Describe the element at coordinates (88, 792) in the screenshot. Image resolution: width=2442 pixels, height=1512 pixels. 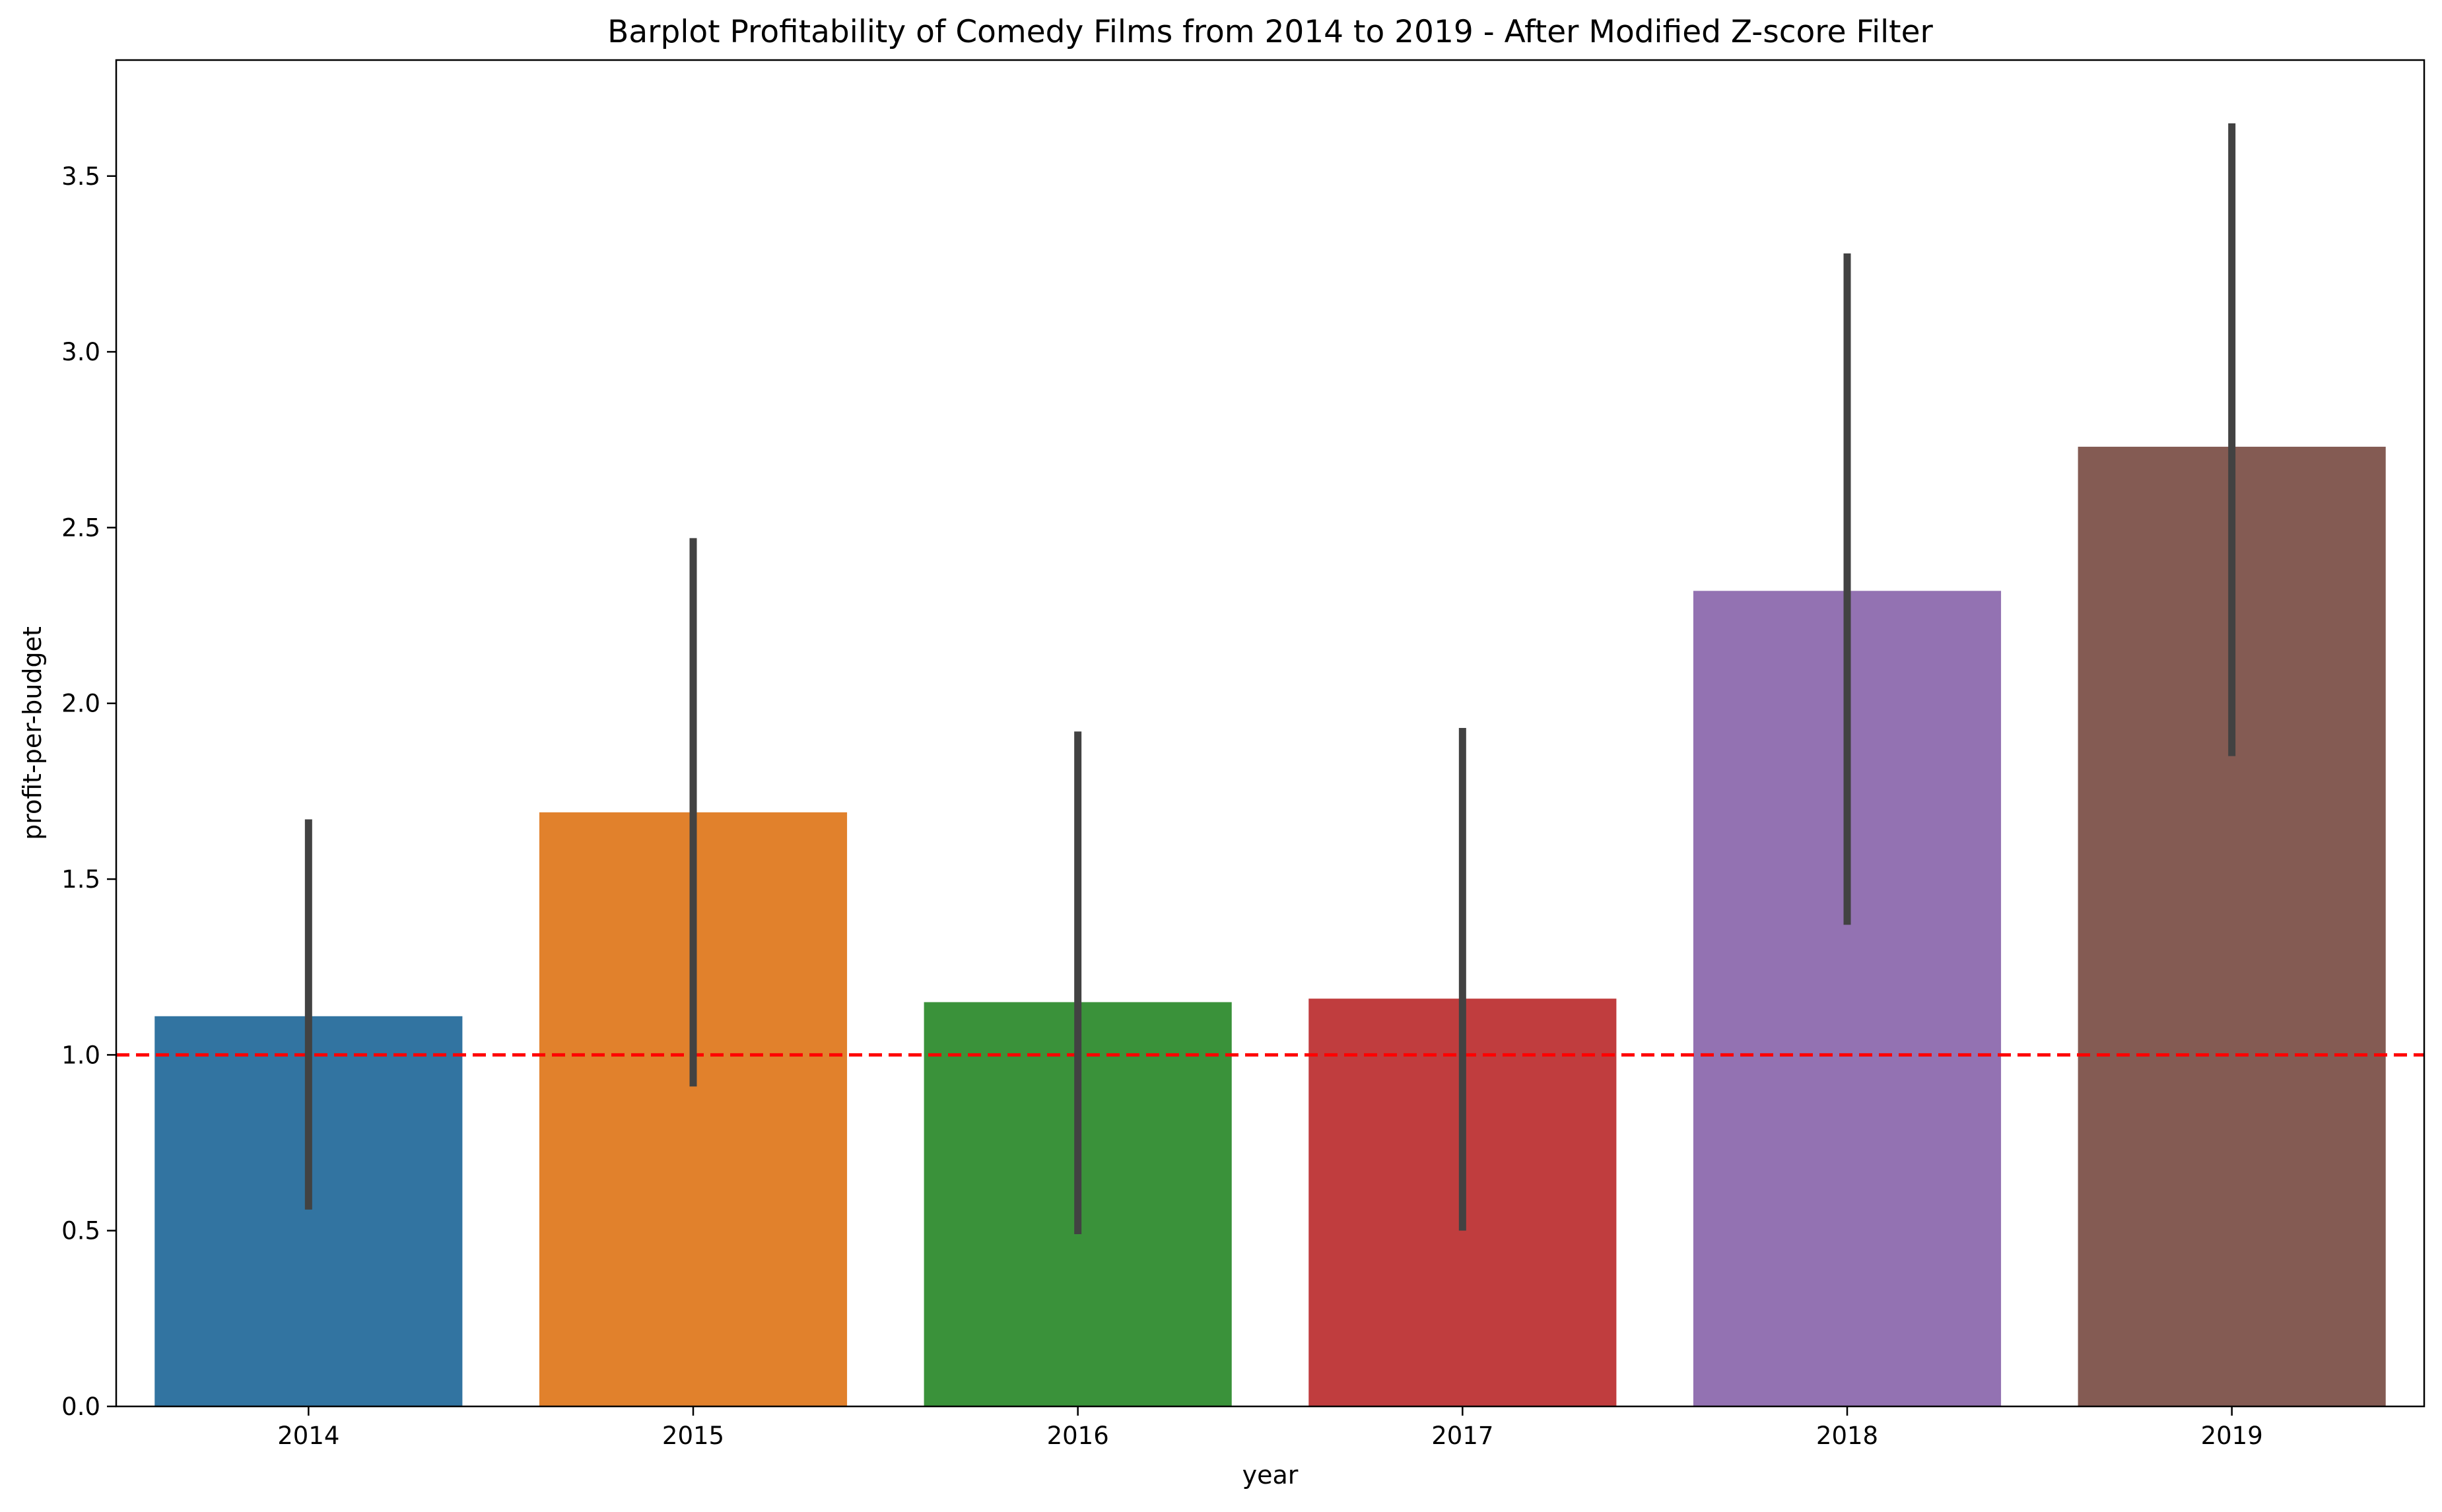
I see `y-axis-ticks: 0.0 0.5 1.0 1.5 2.0 2.5 3.0 3.5` at that location.